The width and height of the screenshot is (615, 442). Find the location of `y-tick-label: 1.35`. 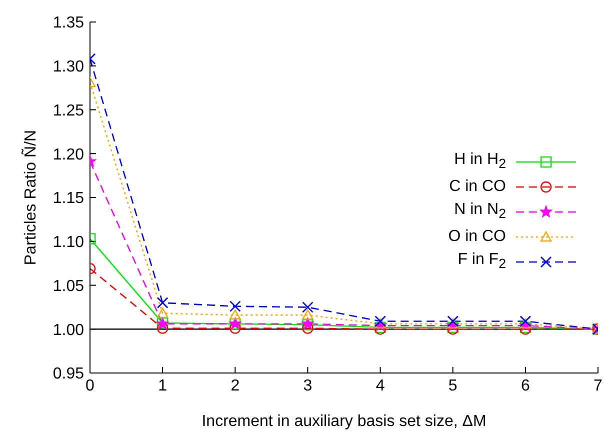

y-tick-label: 1.35 is located at coordinates (68, 23).